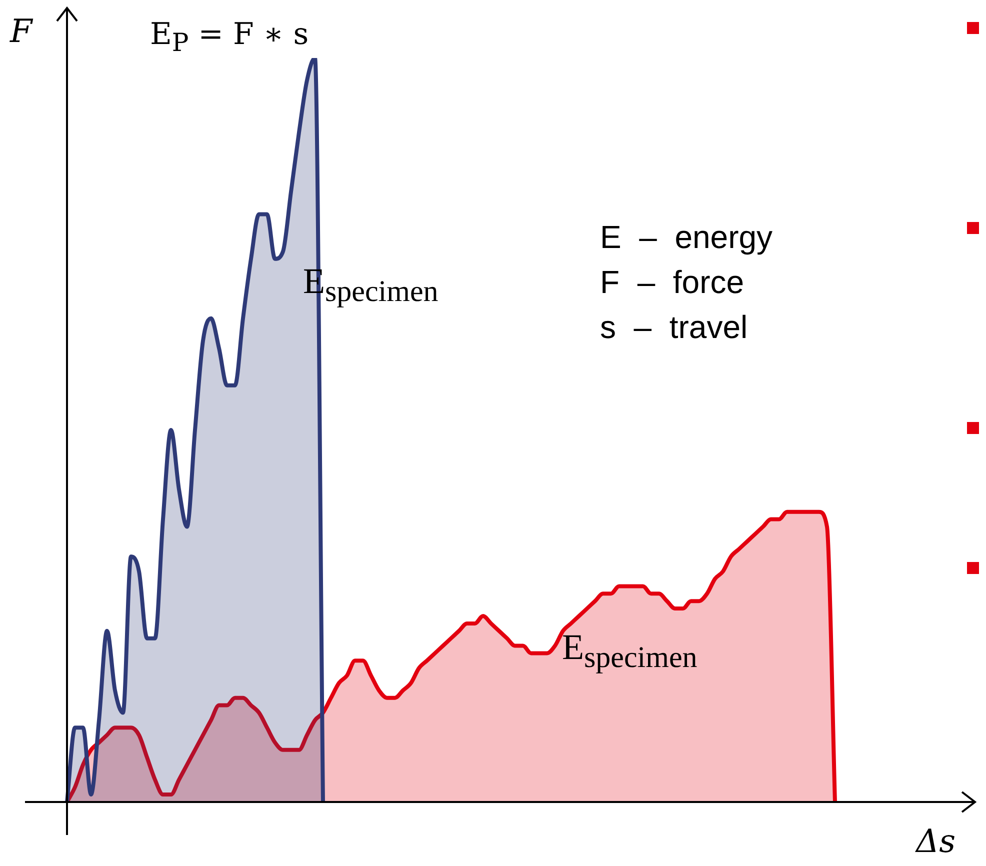 The height and width of the screenshot is (866, 986). I want to click on y-axis-title: F, so click(21, 31).